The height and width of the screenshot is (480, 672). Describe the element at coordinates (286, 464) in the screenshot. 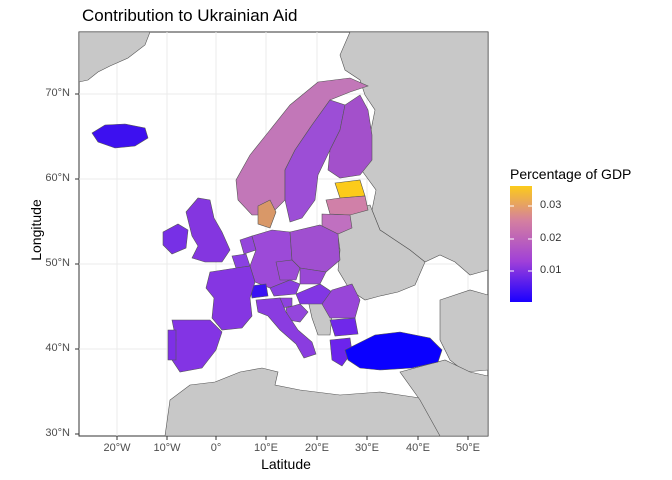

I see `x-axis-label: Latitude` at that location.